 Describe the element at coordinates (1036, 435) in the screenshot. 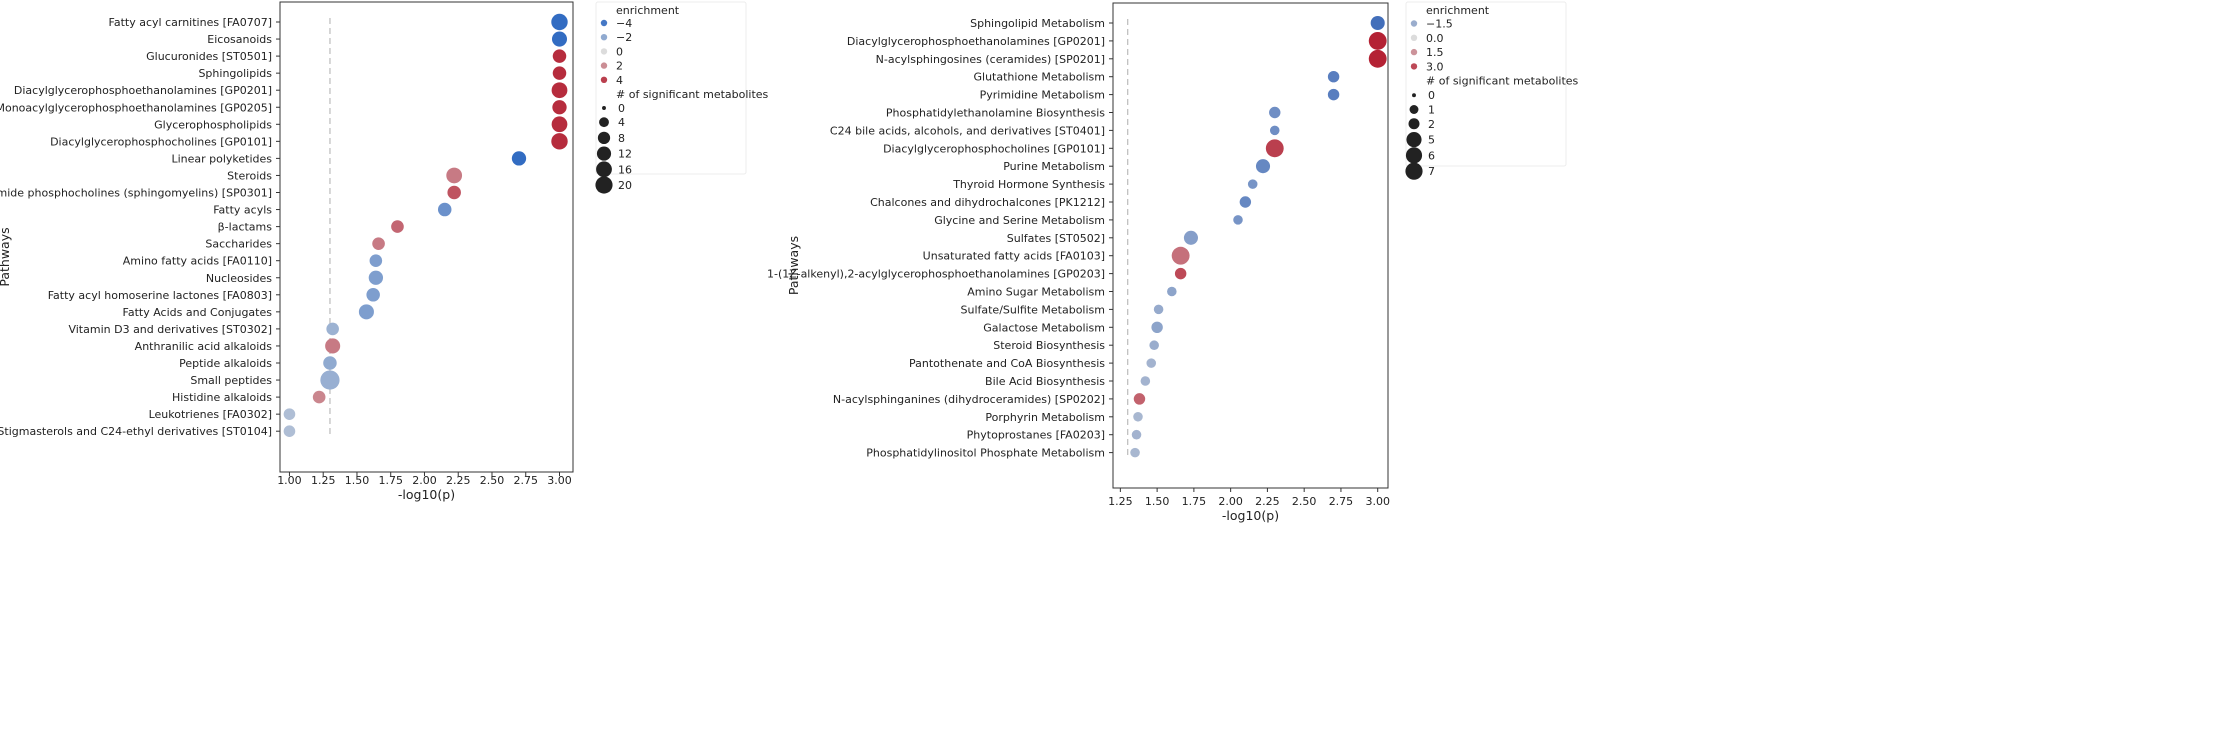

I see `pathway-label: Phytoprostanes [FA0203]` at that location.